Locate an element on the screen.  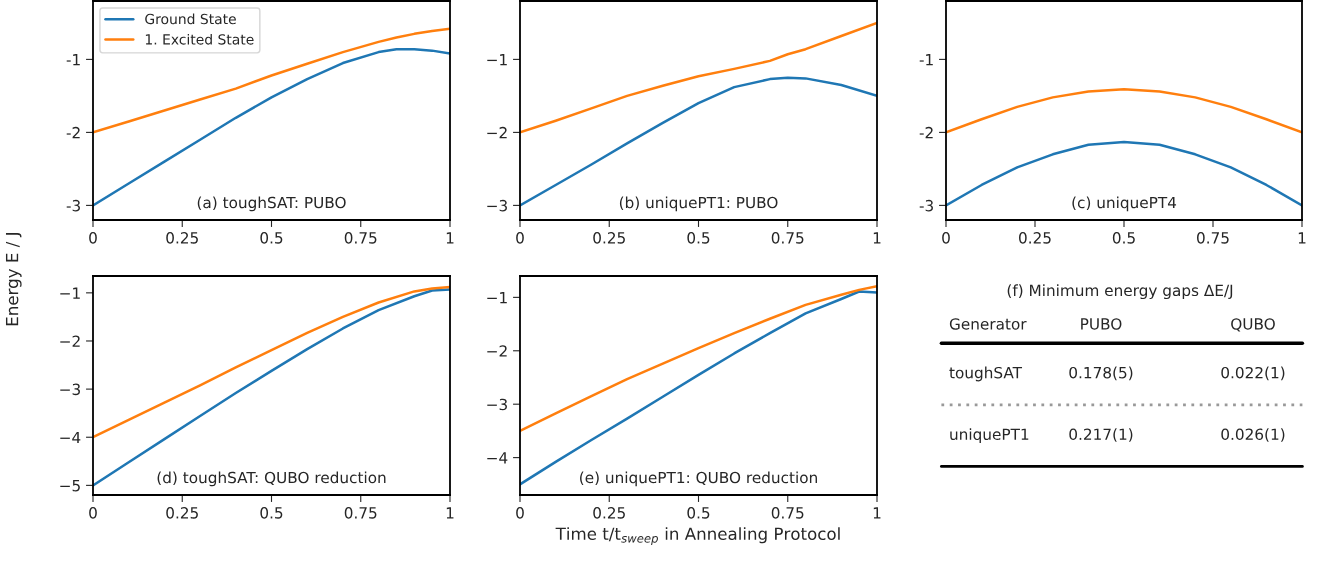
text: (c) uniquePT4 is located at coordinates (1124, 204).